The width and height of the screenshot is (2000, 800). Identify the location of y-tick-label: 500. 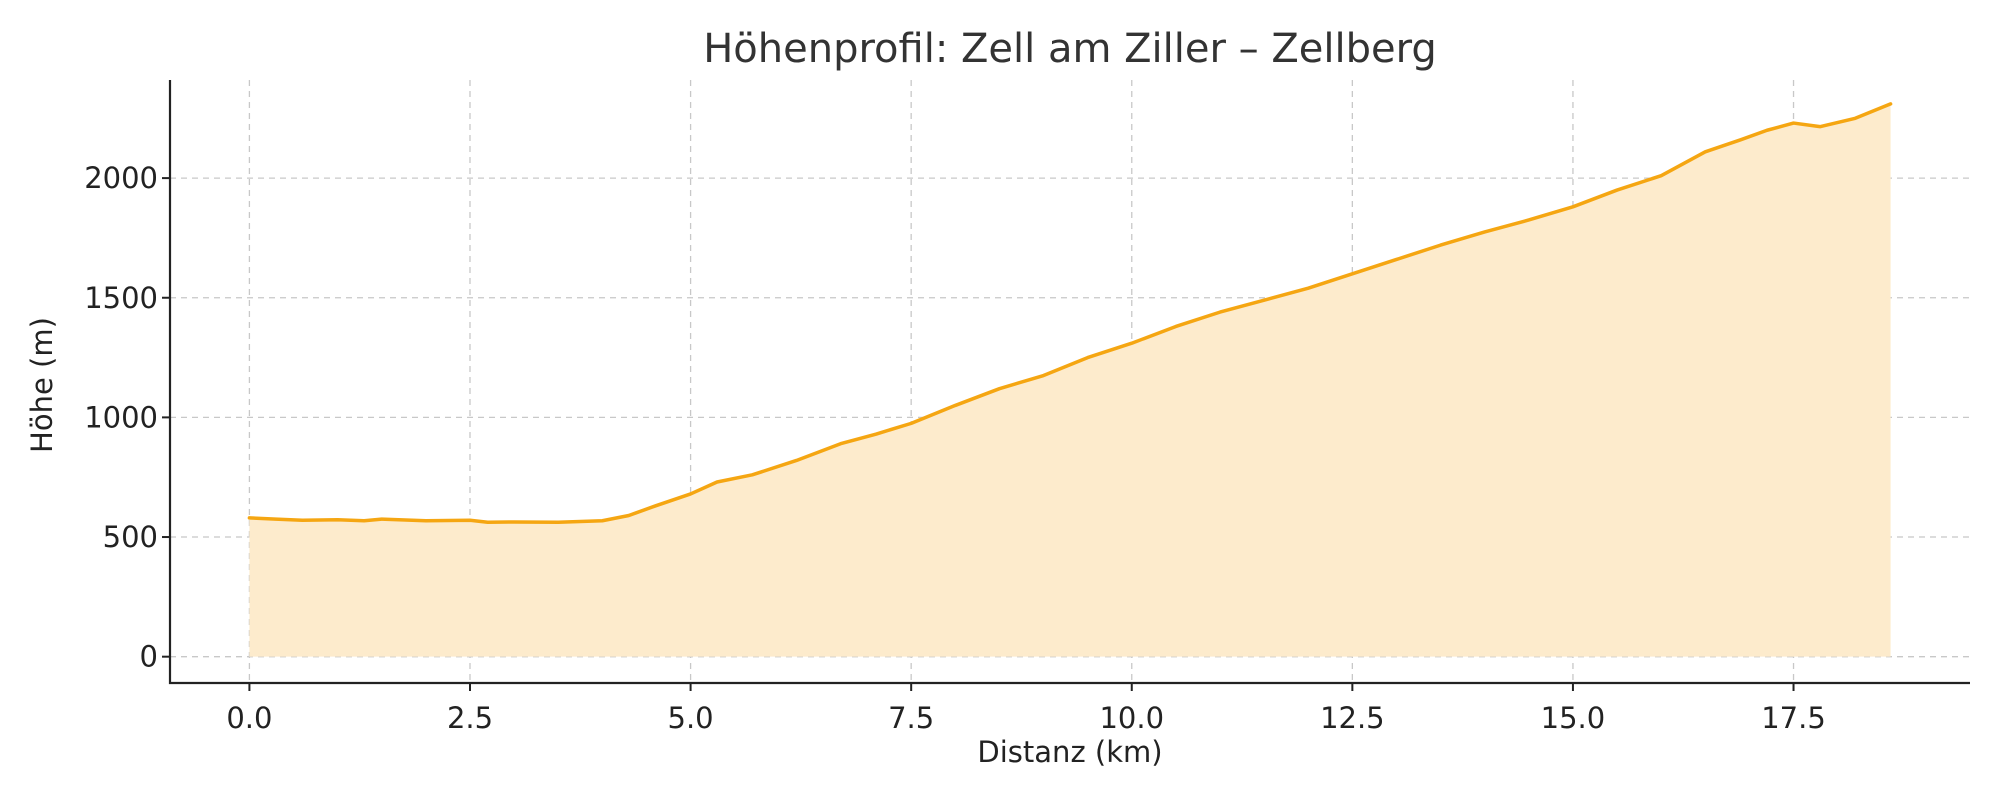
(130, 537).